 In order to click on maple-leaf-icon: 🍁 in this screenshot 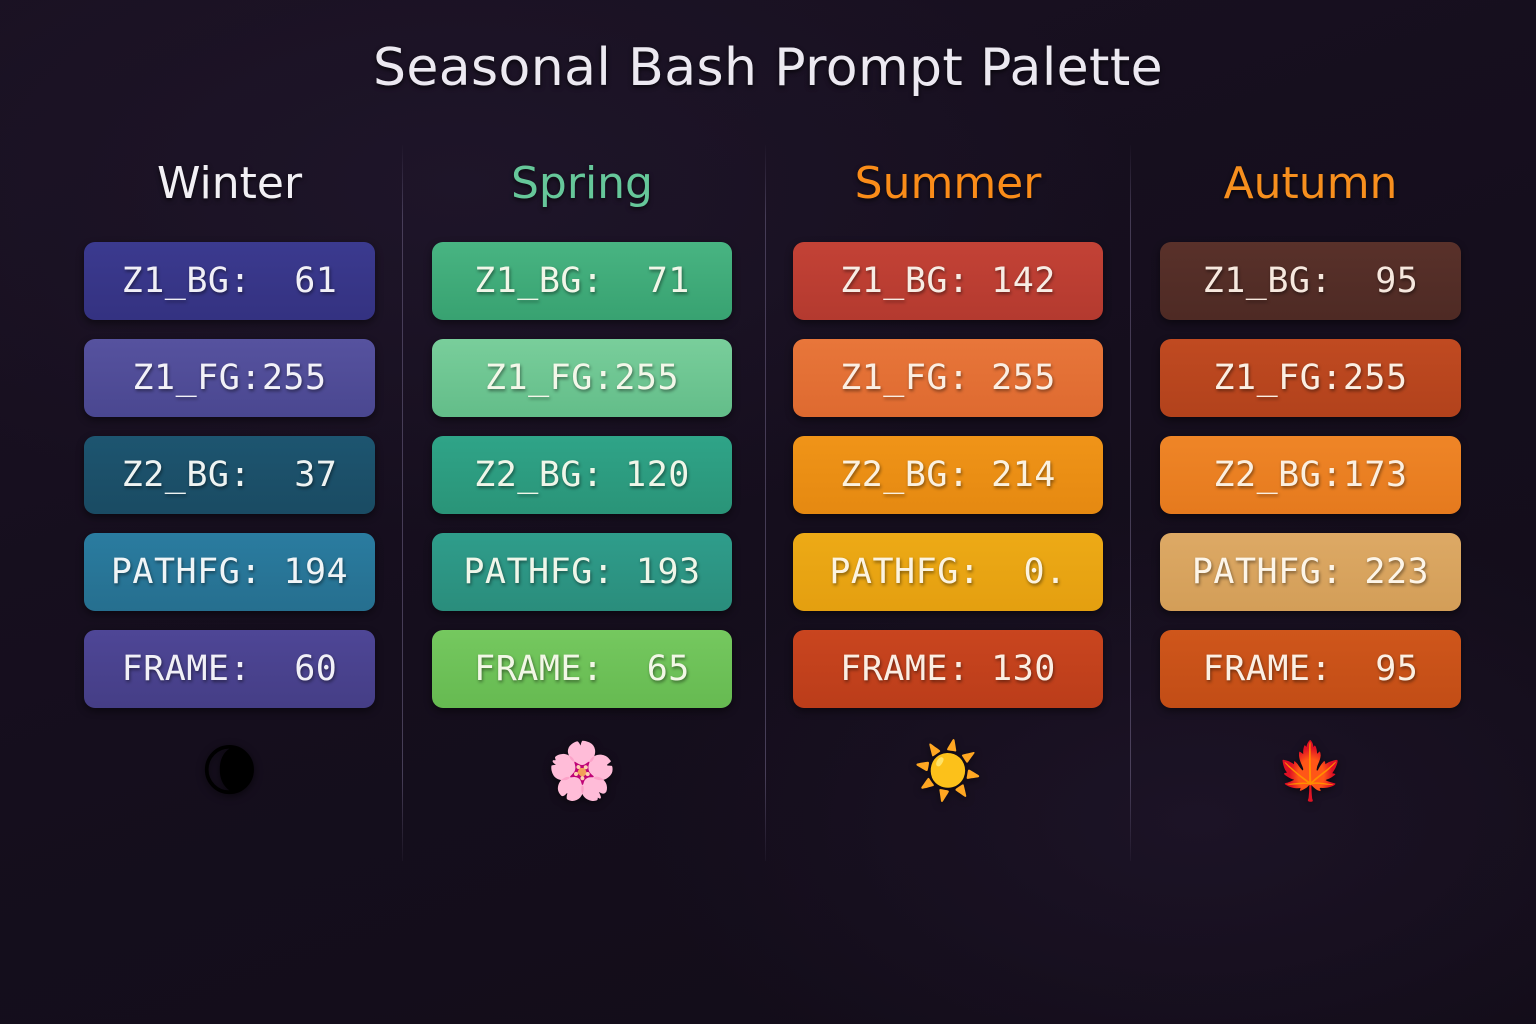, I will do `click(1310, 771)`.